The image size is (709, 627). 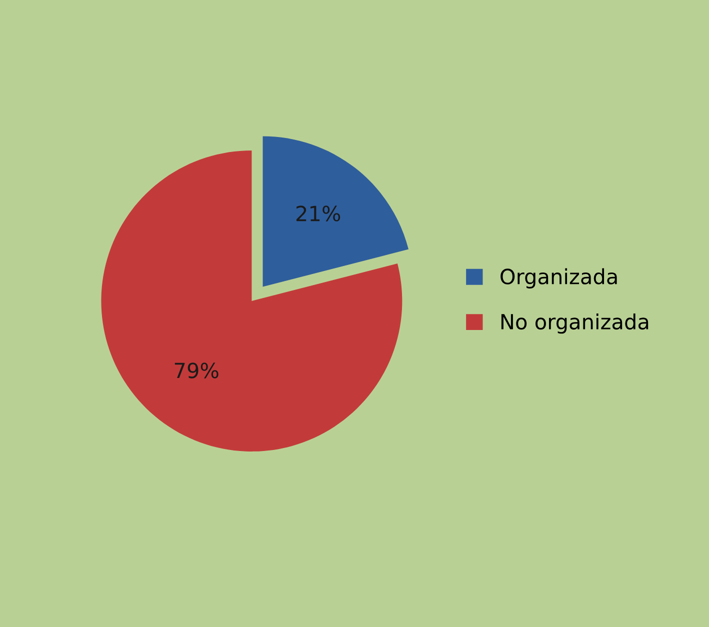 What do you see at coordinates (196, 370) in the screenshot?
I see `data-label: 79%` at bounding box center [196, 370].